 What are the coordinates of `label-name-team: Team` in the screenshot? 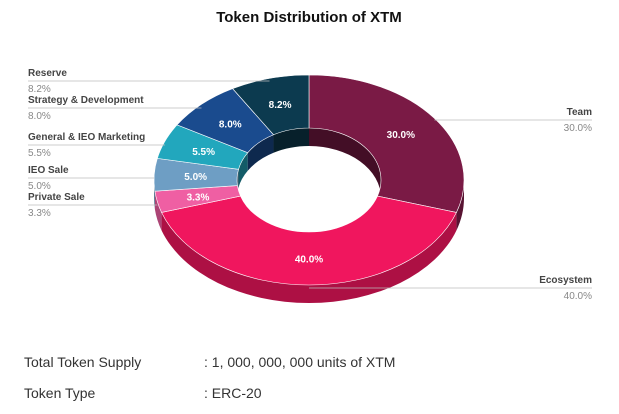 It's located at (579, 112).